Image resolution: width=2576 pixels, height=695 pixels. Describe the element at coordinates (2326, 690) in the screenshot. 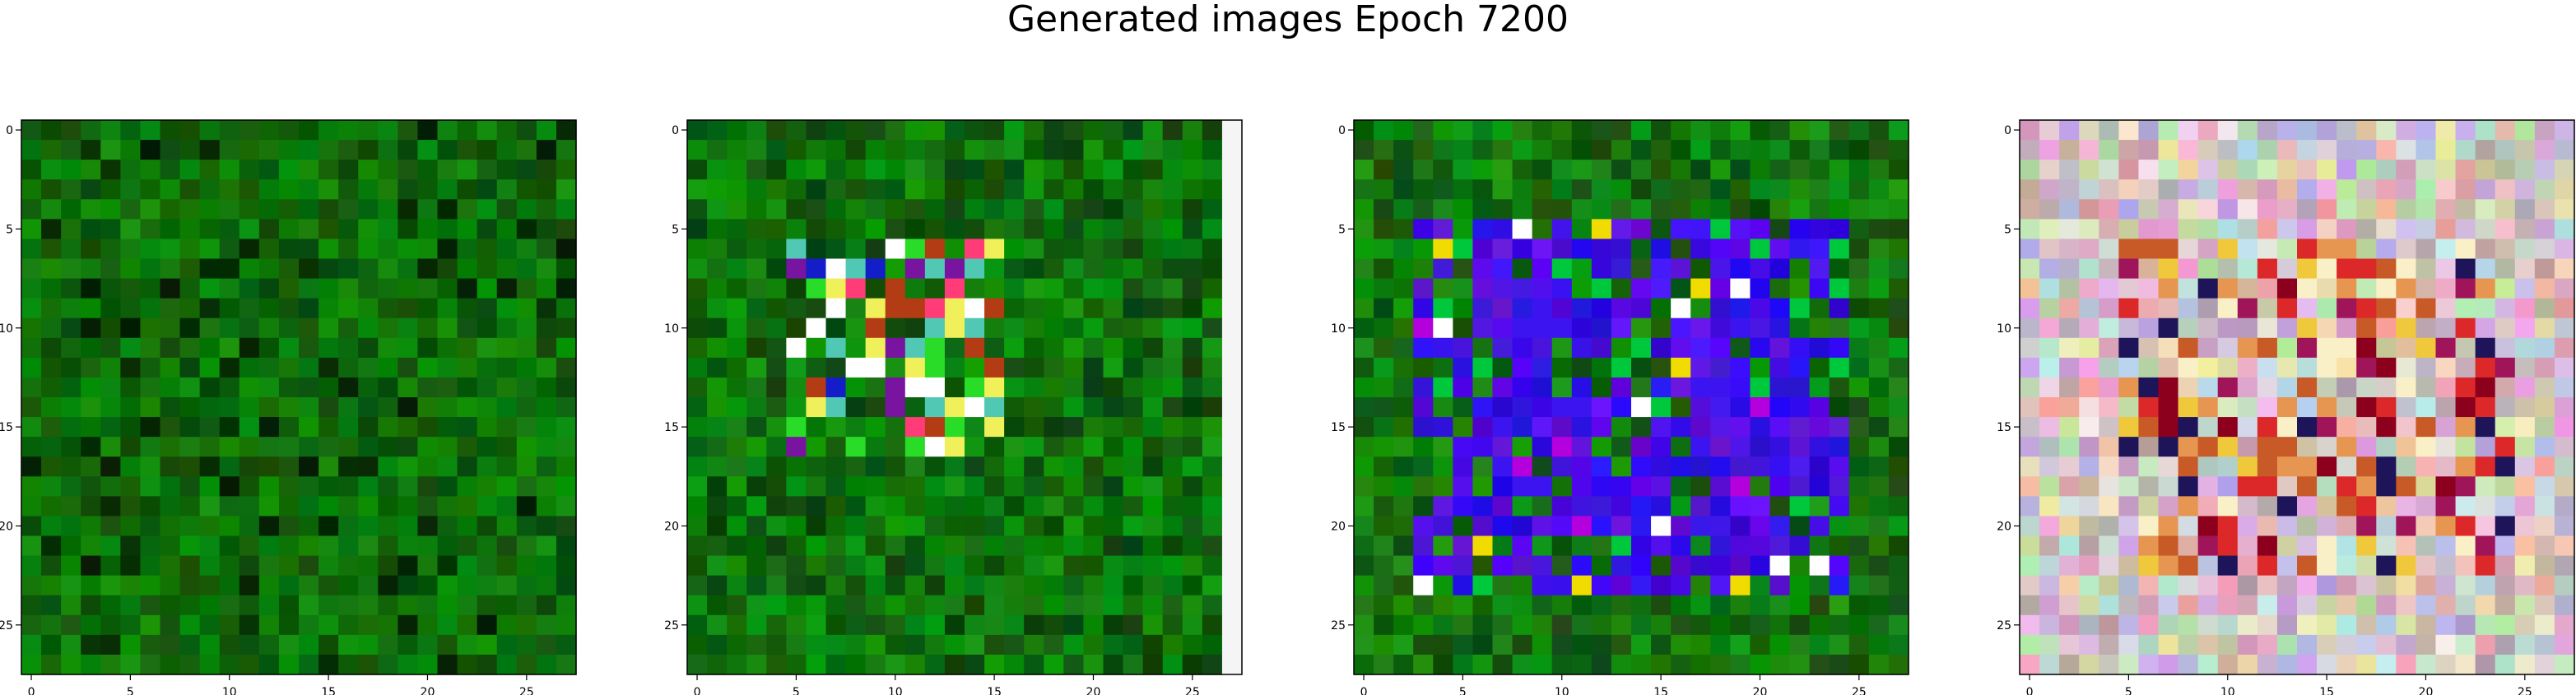

I see `x-tick-label: 15` at that location.